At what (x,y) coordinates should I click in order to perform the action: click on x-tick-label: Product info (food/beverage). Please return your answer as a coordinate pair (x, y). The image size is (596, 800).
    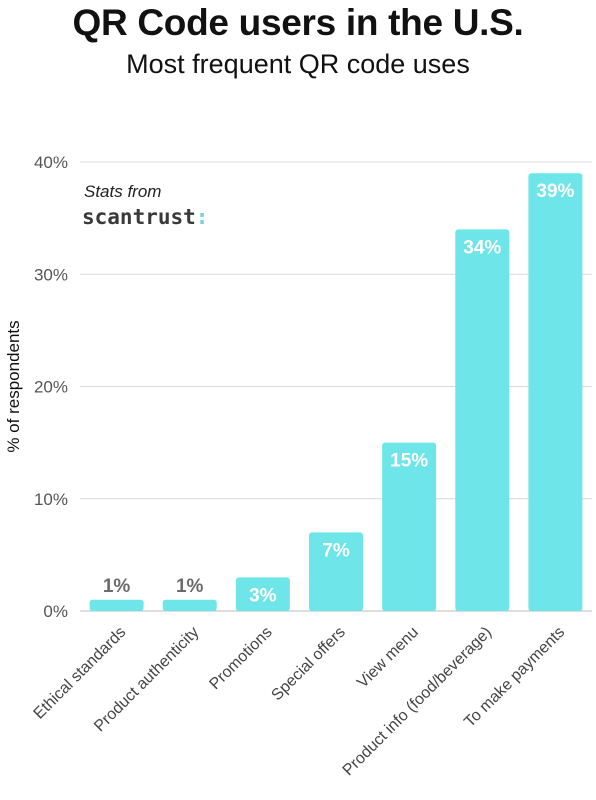
    Looking at the image, I should click on (417, 701).